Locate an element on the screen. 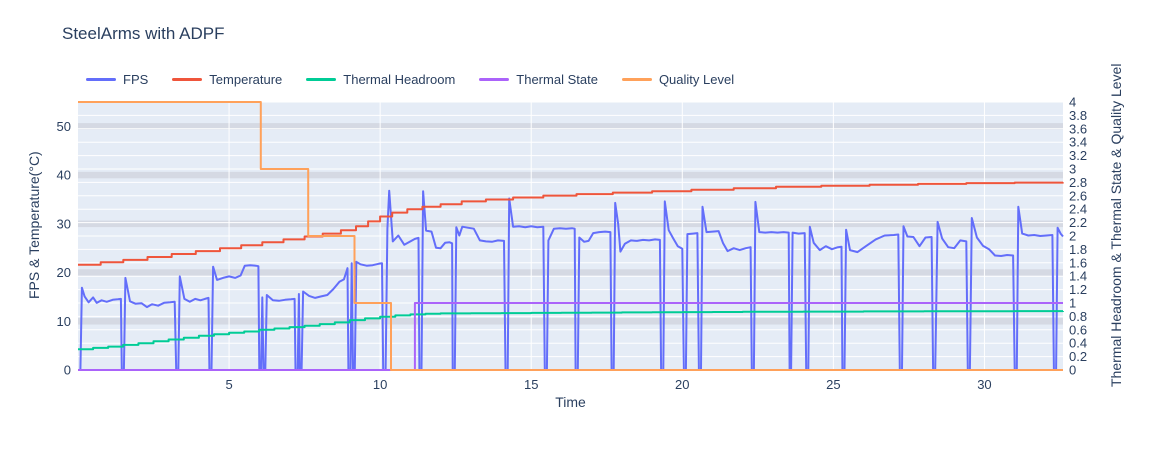 The height and width of the screenshot is (450, 1156). series-thermal-state-line is located at coordinates (570, 336).